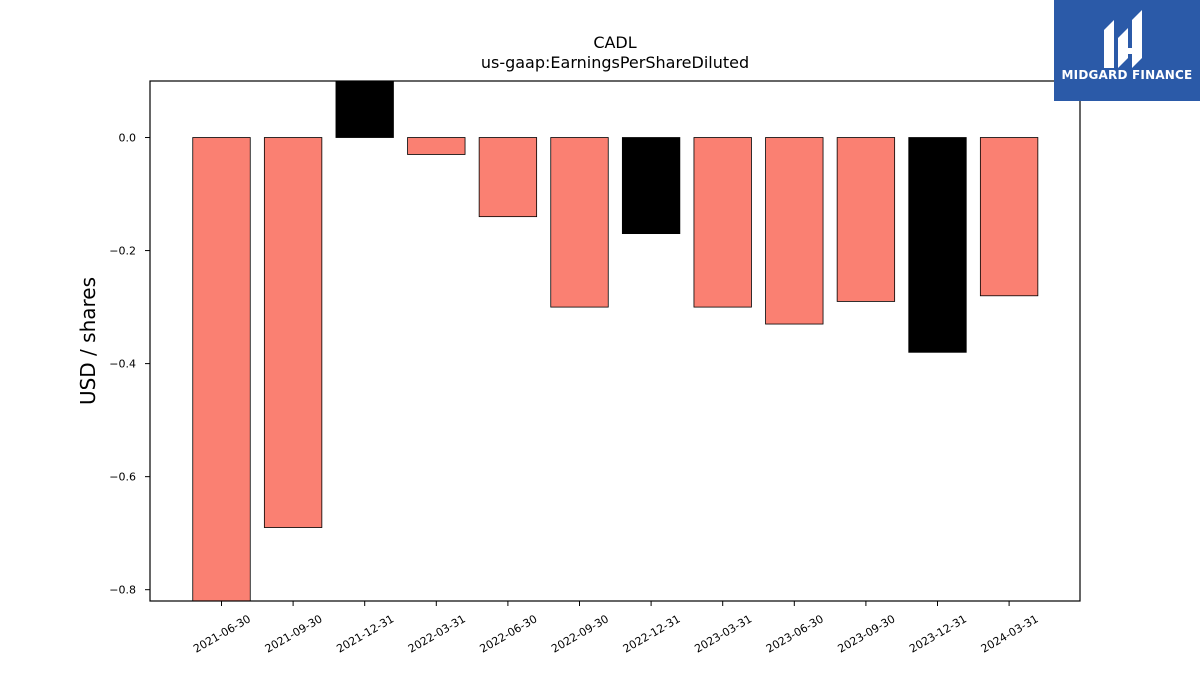 This screenshot has width=1200, height=675. What do you see at coordinates (365, 633) in the screenshot?
I see `x-tick-label: 2021-12-31` at bounding box center [365, 633].